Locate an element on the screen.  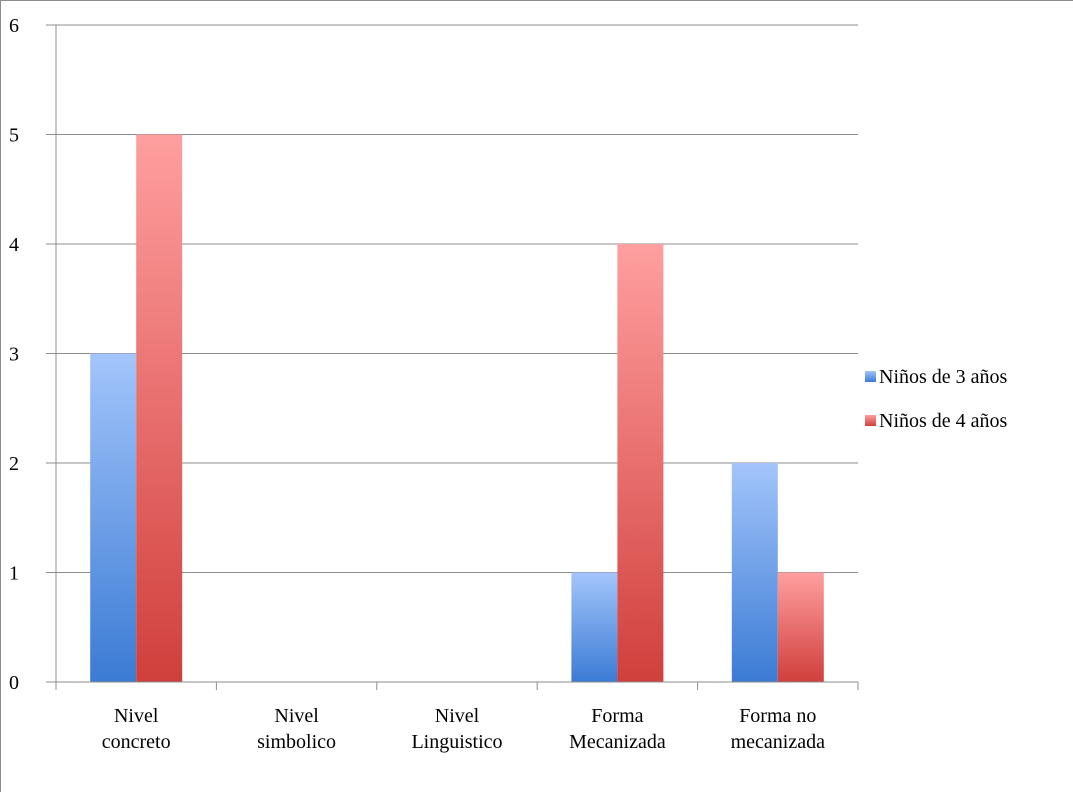
y-tick-label: 0 is located at coordinates (14, 683).